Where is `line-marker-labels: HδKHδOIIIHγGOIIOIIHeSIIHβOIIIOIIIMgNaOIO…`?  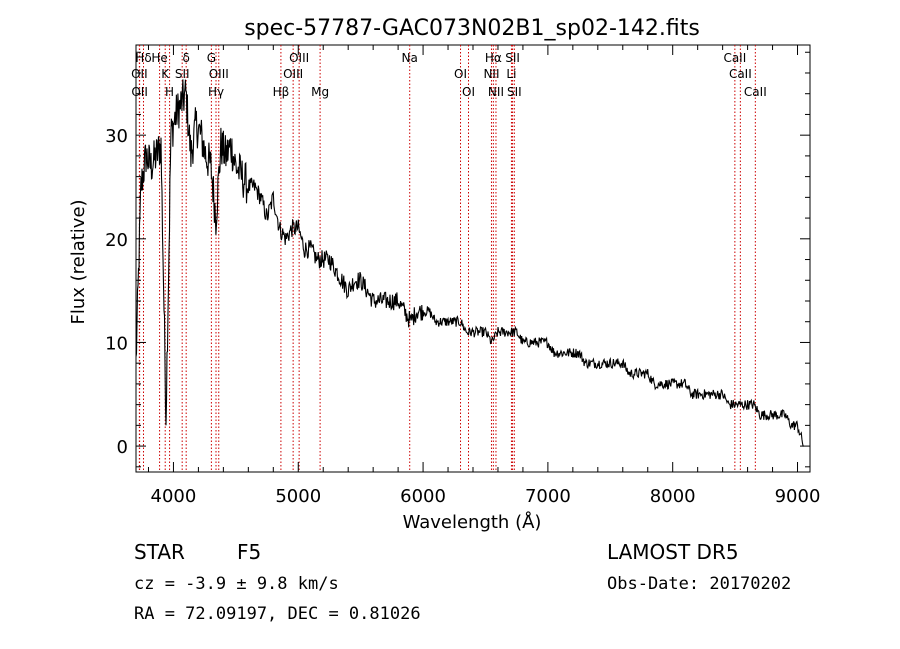
line-marker-labels: HδKHδOIIIHγGOIIOIIHeSIIHβOIIIOIIIMgNaOIO… is located at coordinates (449, 75).